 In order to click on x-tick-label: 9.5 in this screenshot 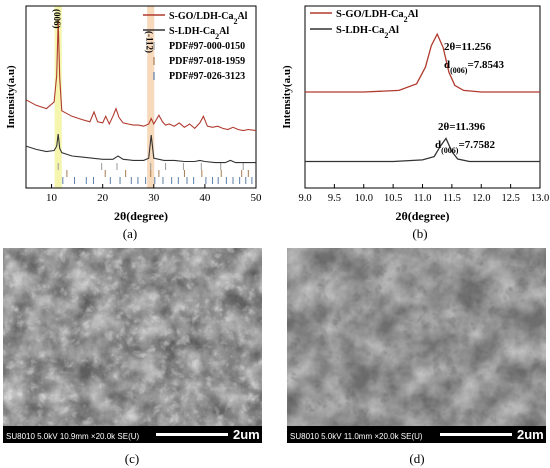, I will do `click(334, 198)`.